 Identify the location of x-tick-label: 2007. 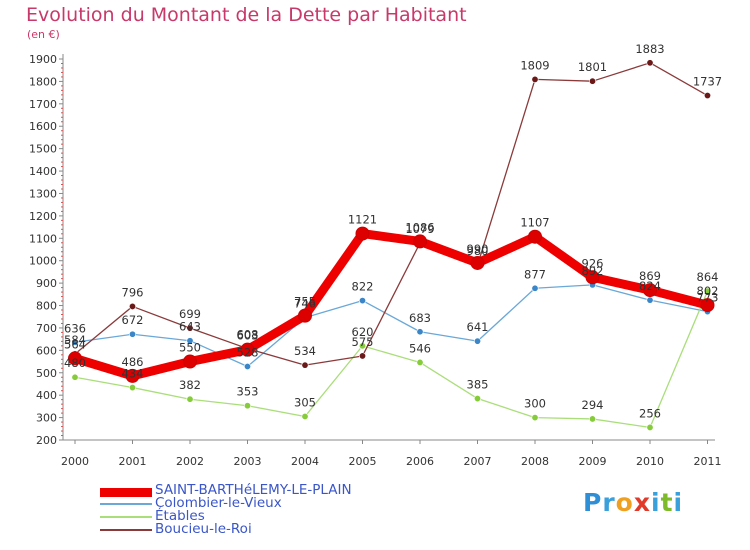
(478, 461).